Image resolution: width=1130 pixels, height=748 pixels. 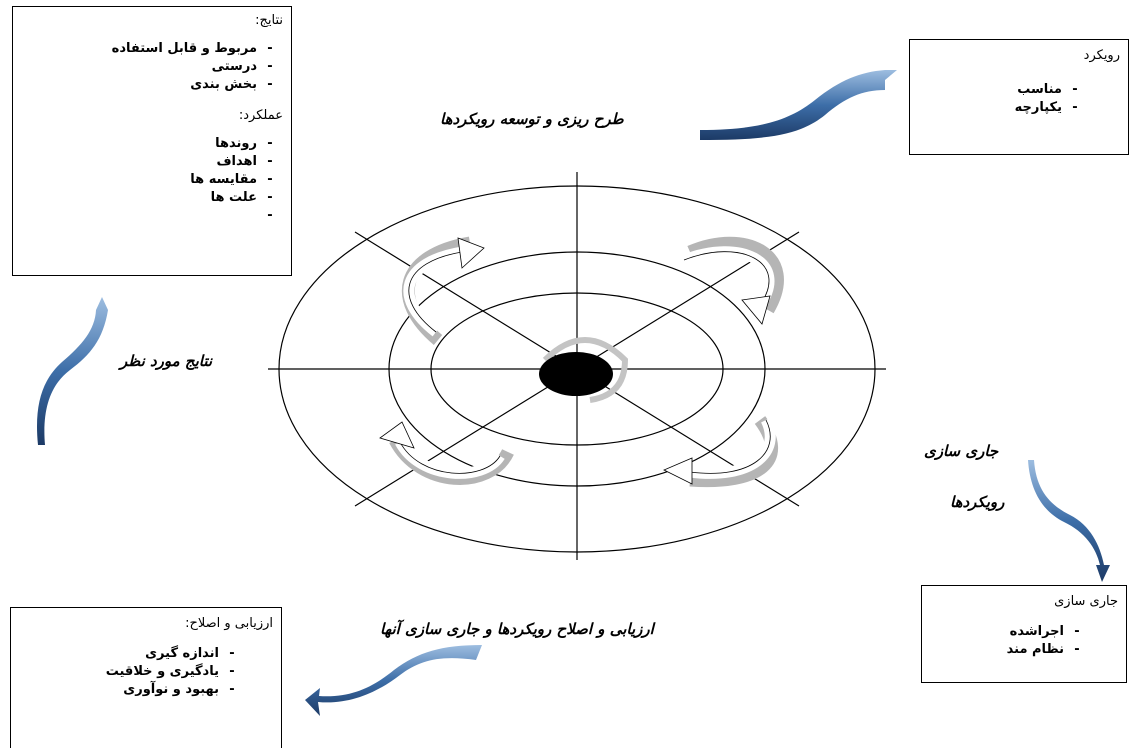 I want to click on label-deployment-line2: رویکردها, so click(x=977, y=502).